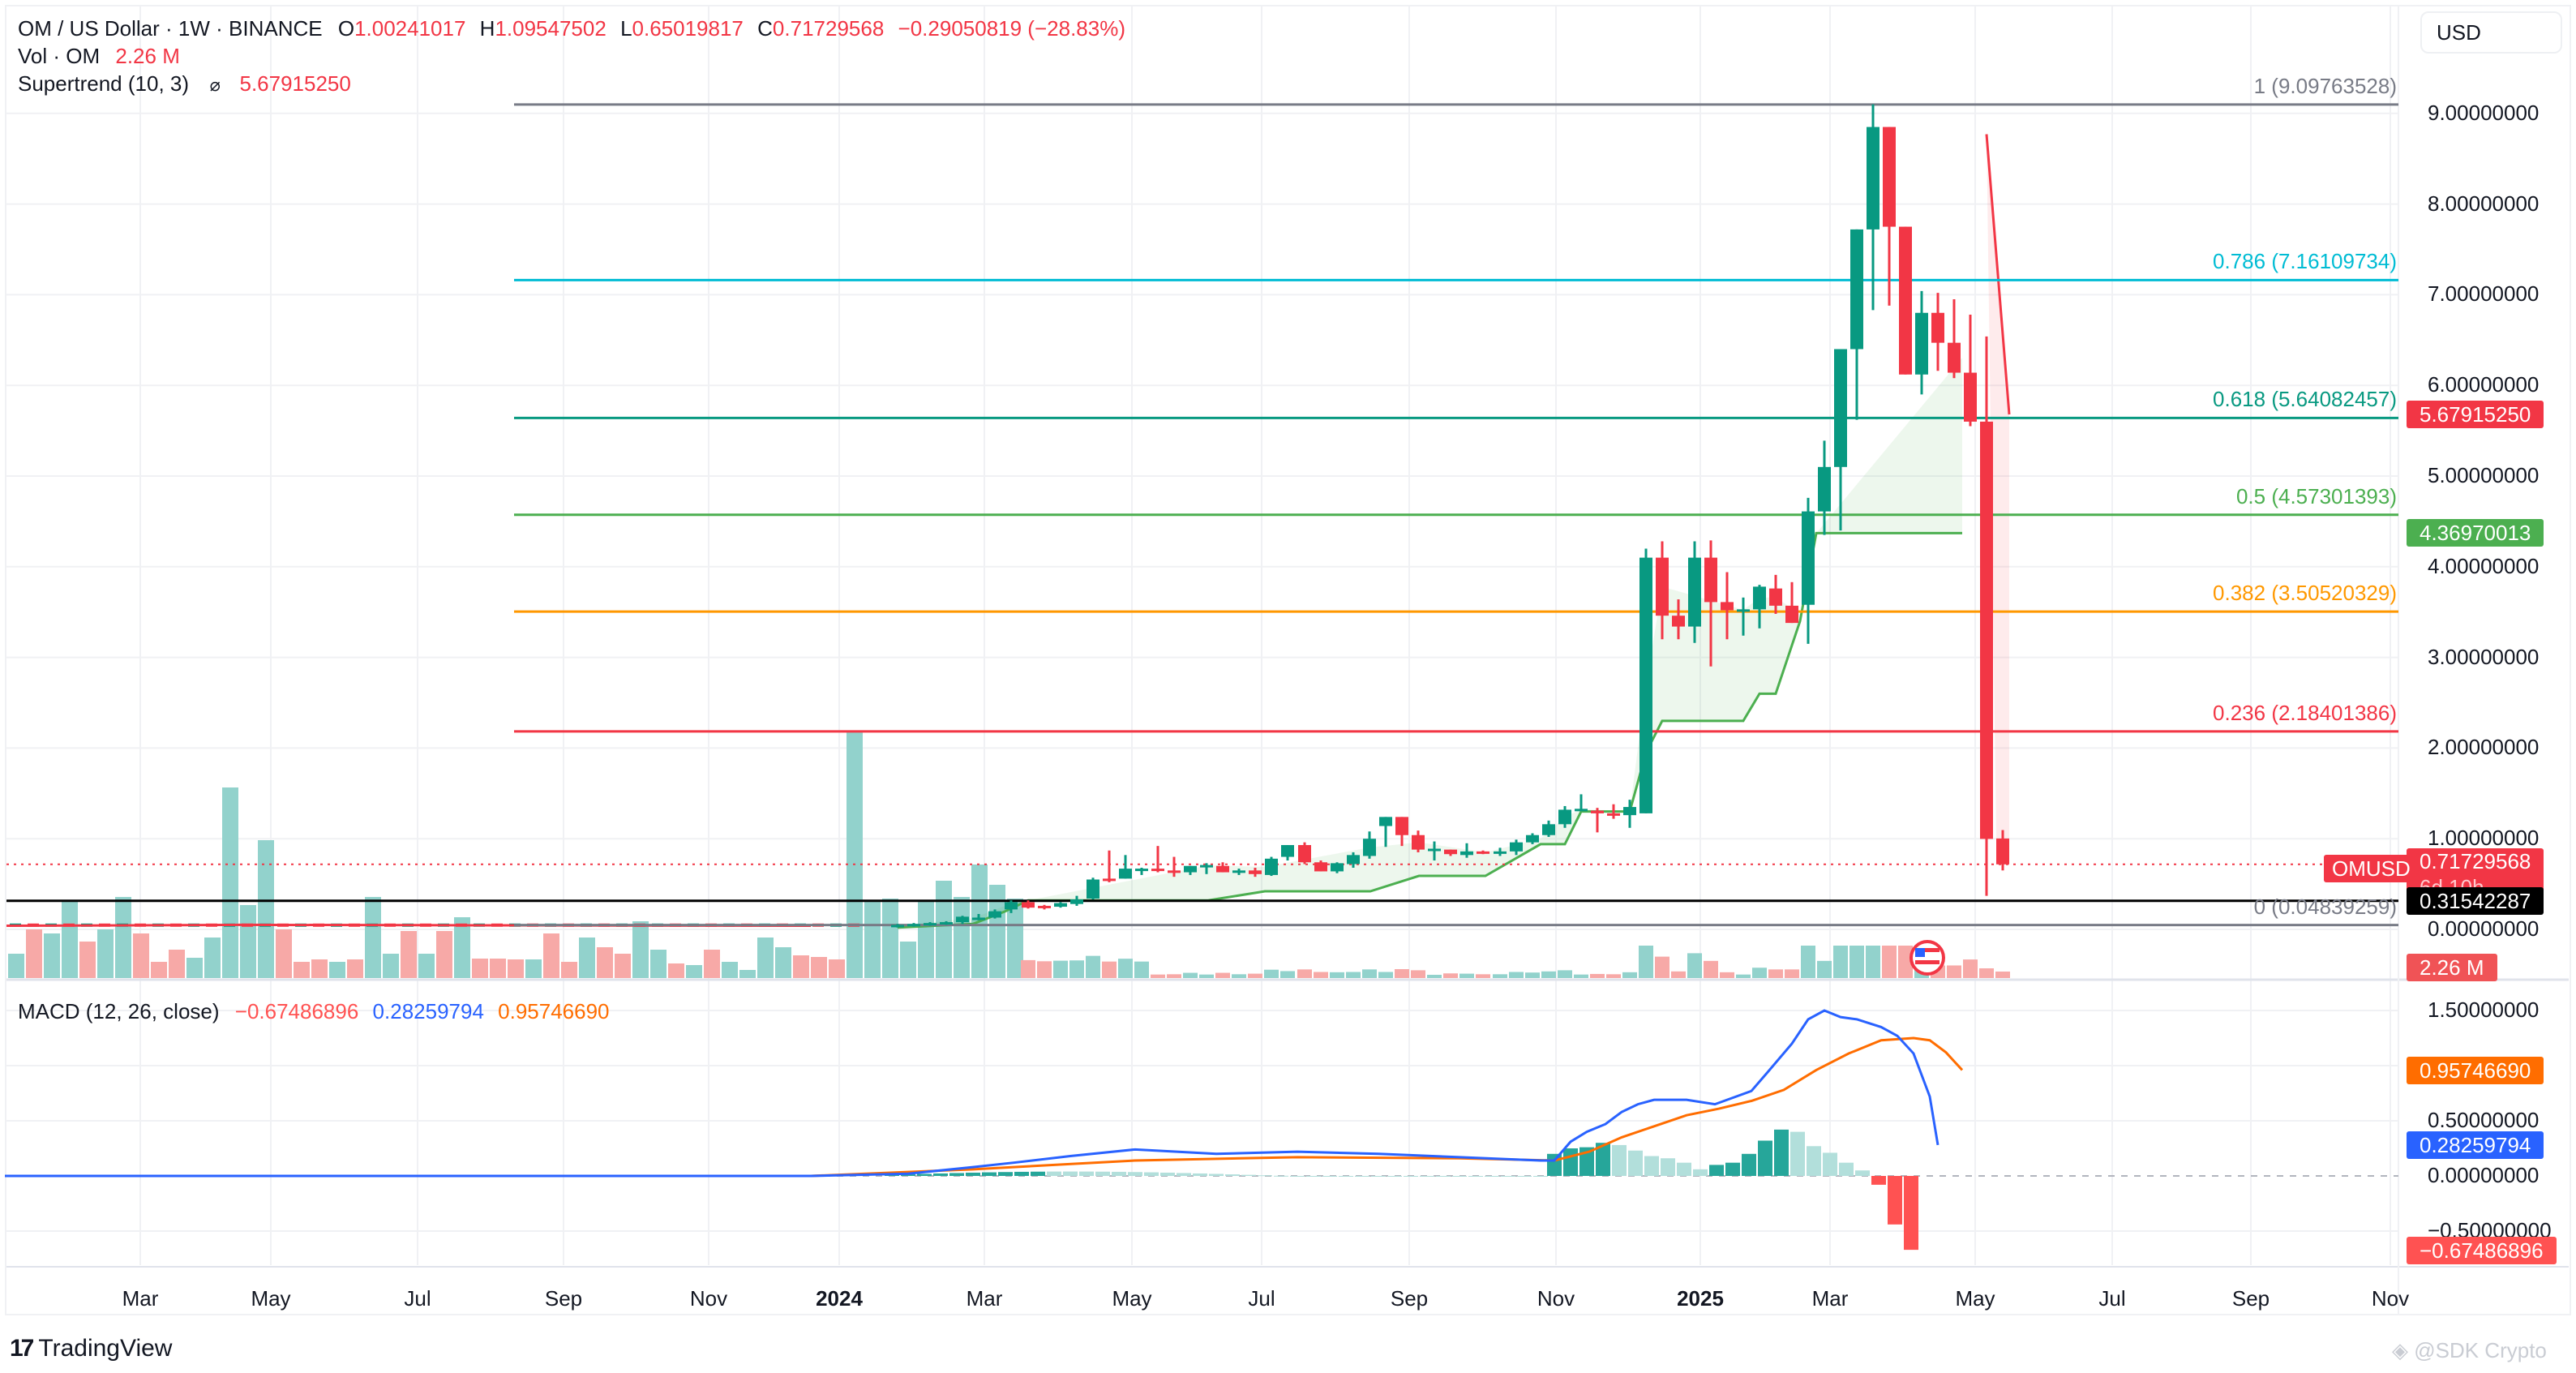 The width and height of the screenshot is (2576, 1373). Describe the element at coordinates (119, 1011) in the screenshot. I see `macd-label: MACD (12, 26, close)` at that location.